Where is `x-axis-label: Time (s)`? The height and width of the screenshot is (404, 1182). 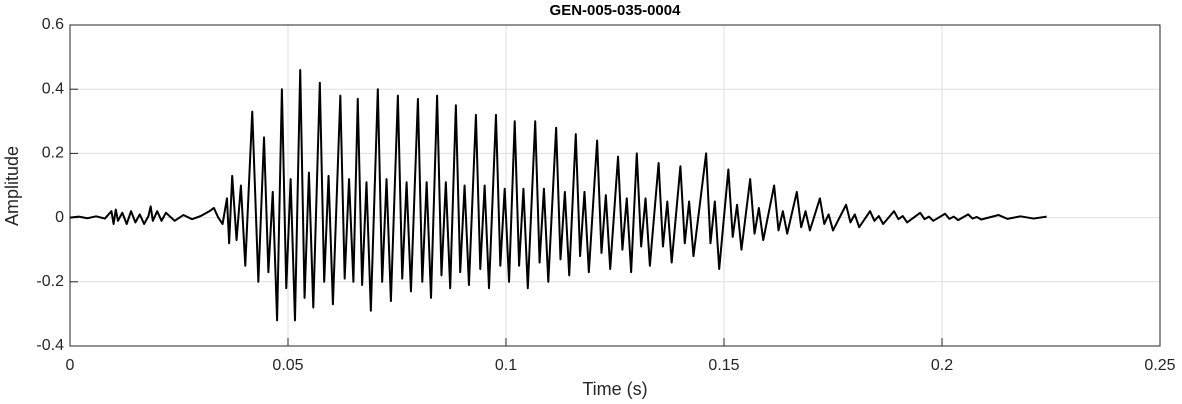 x-axis-label: Time (s) is located at coordinates (614, 389).